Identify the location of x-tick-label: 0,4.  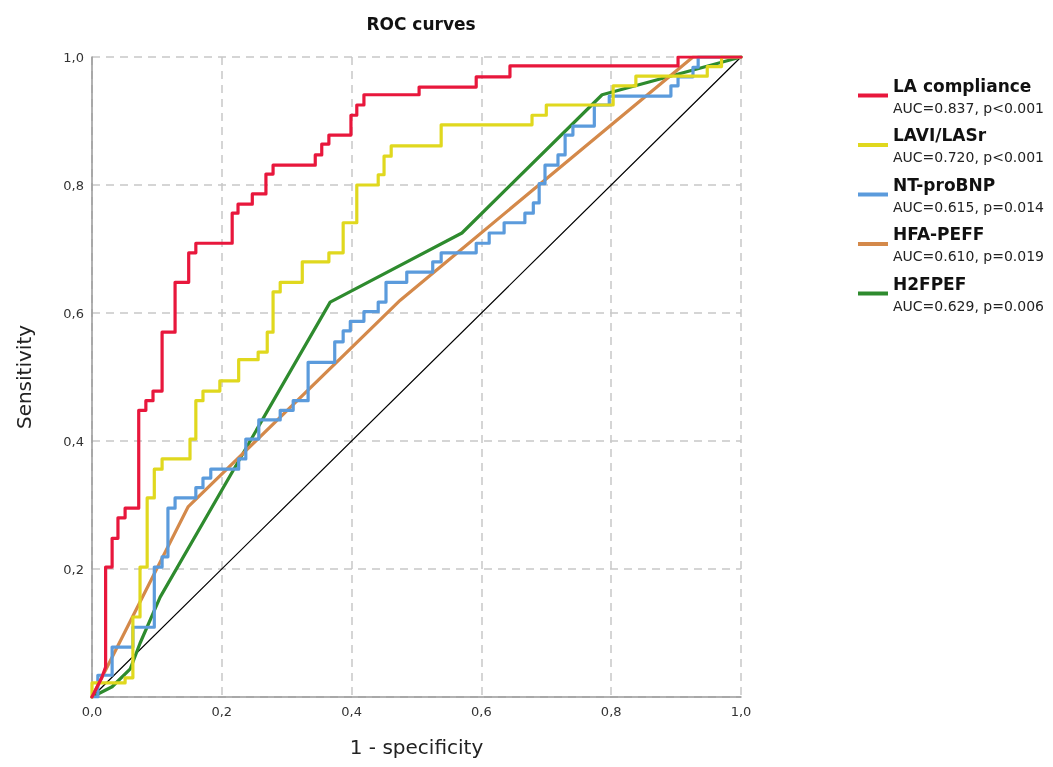
(351, 711).